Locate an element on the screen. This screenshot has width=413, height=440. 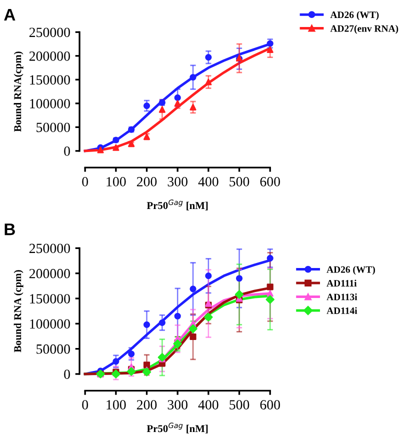
chart-title: A is located at coordinates (10, 14).